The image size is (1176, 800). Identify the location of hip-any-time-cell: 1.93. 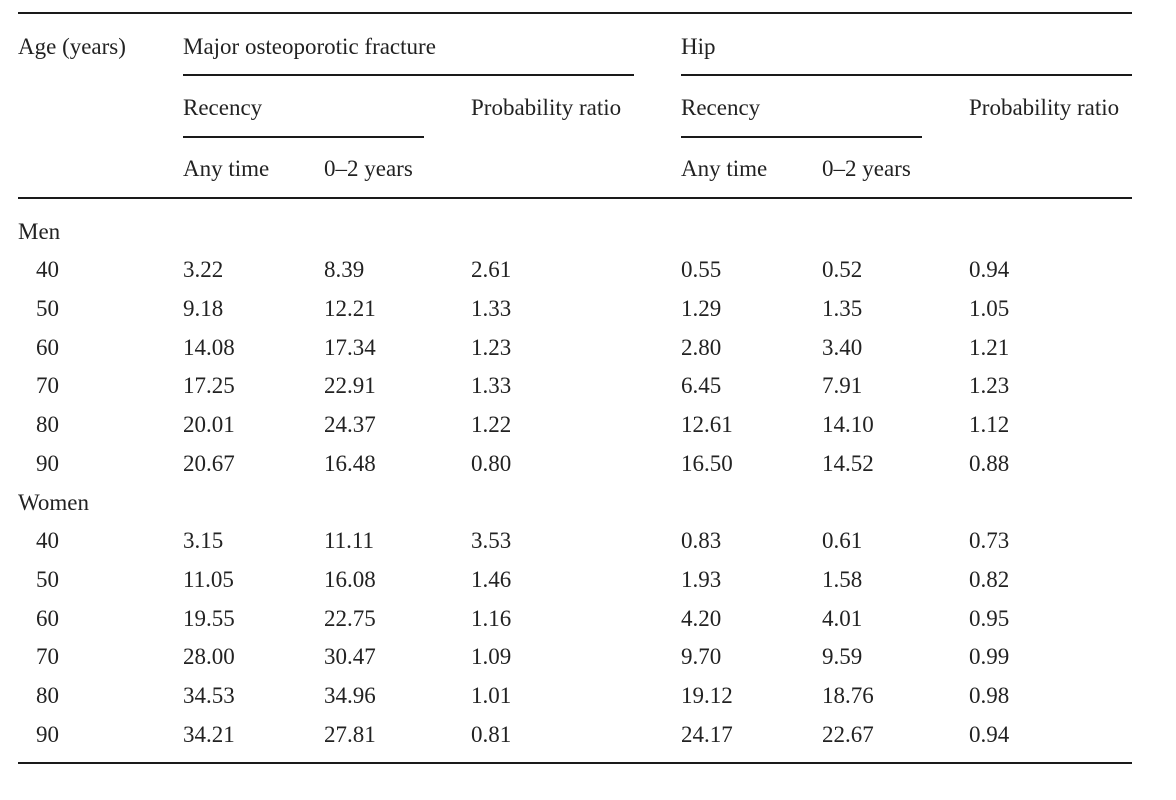
(701, 579).